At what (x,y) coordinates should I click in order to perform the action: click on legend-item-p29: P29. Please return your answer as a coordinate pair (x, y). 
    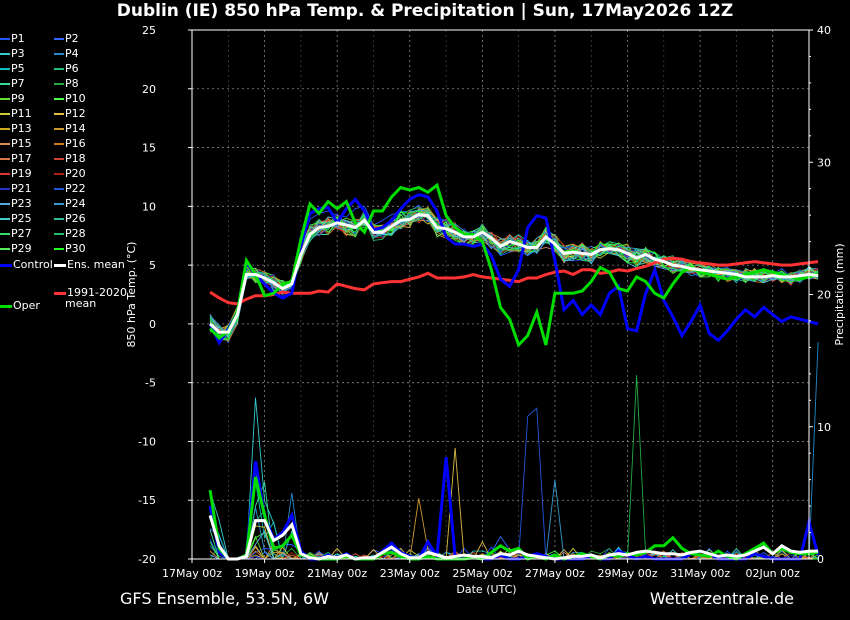
    Looking at the image, I should click on (16, 249).